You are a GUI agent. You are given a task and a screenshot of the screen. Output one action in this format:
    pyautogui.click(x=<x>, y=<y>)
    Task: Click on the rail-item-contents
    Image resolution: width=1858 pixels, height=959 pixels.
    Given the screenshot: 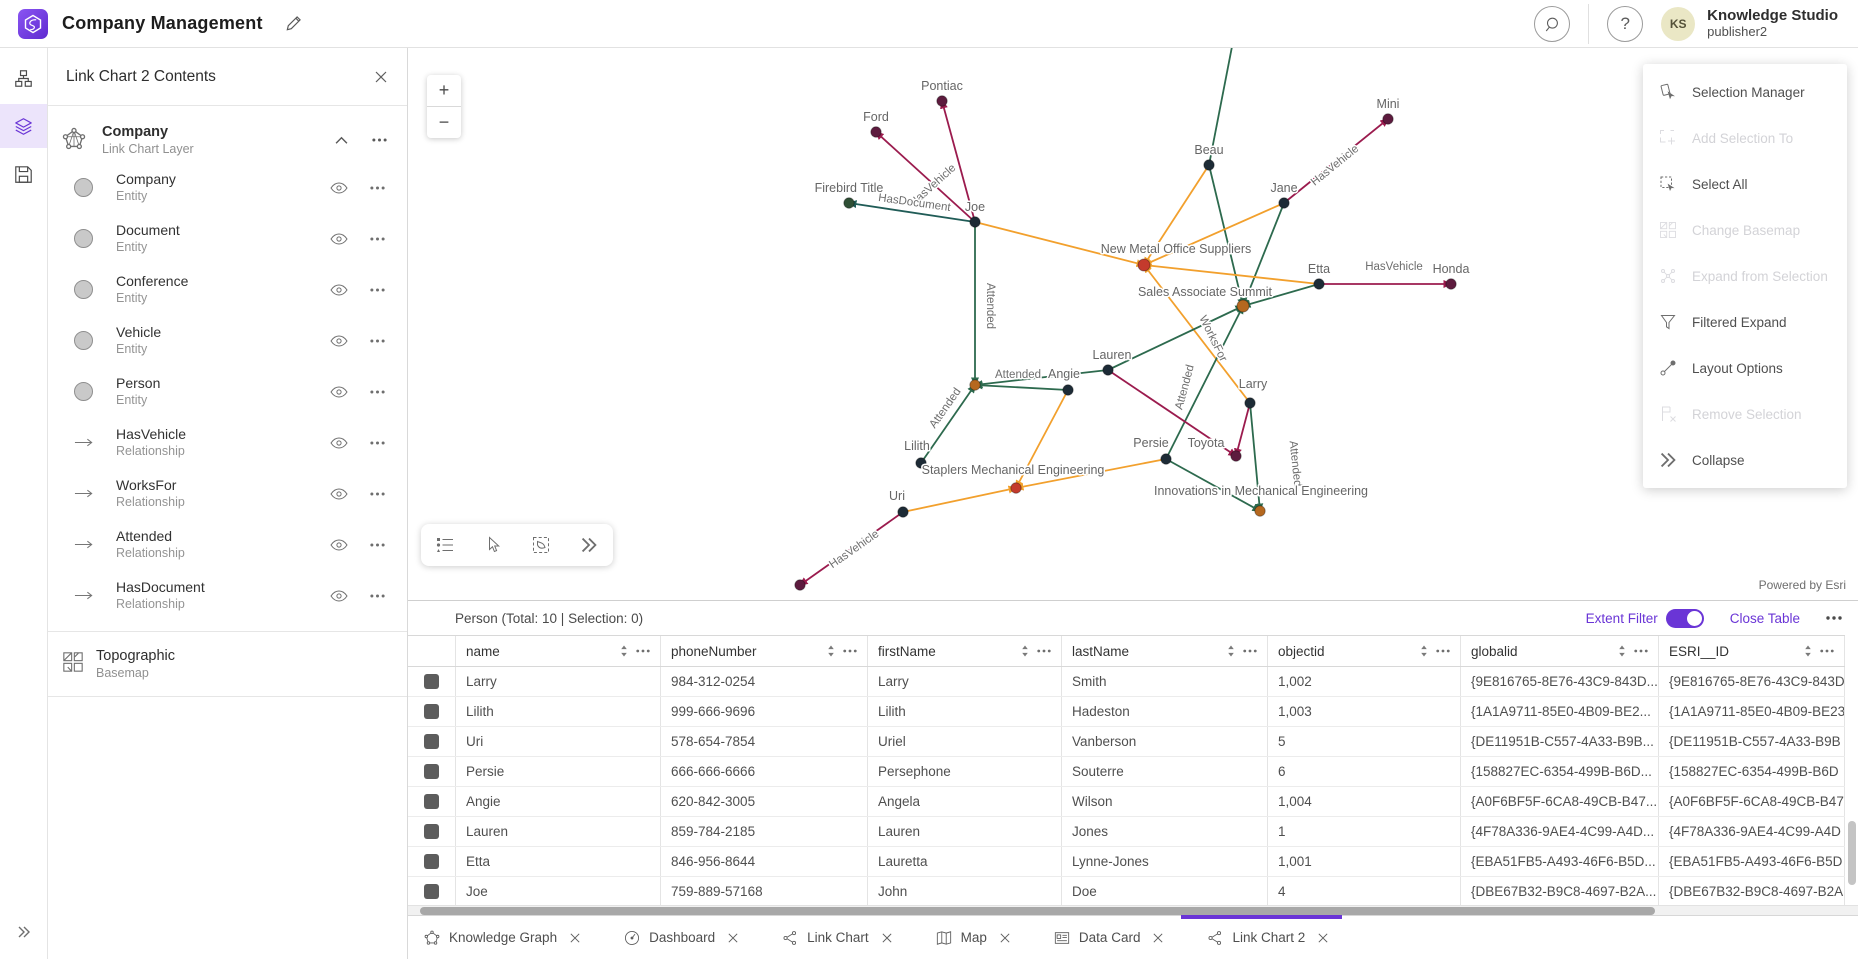 What is the action you would take?
    pyautogui.click(x=23, y=126)
    